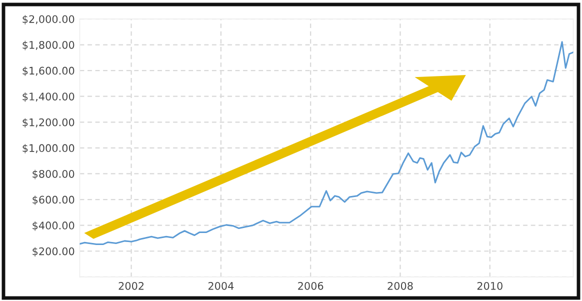  Describe the element at coordinates (400, 286) in the screenshot. I see `x-tick-label: 2008` at that location.